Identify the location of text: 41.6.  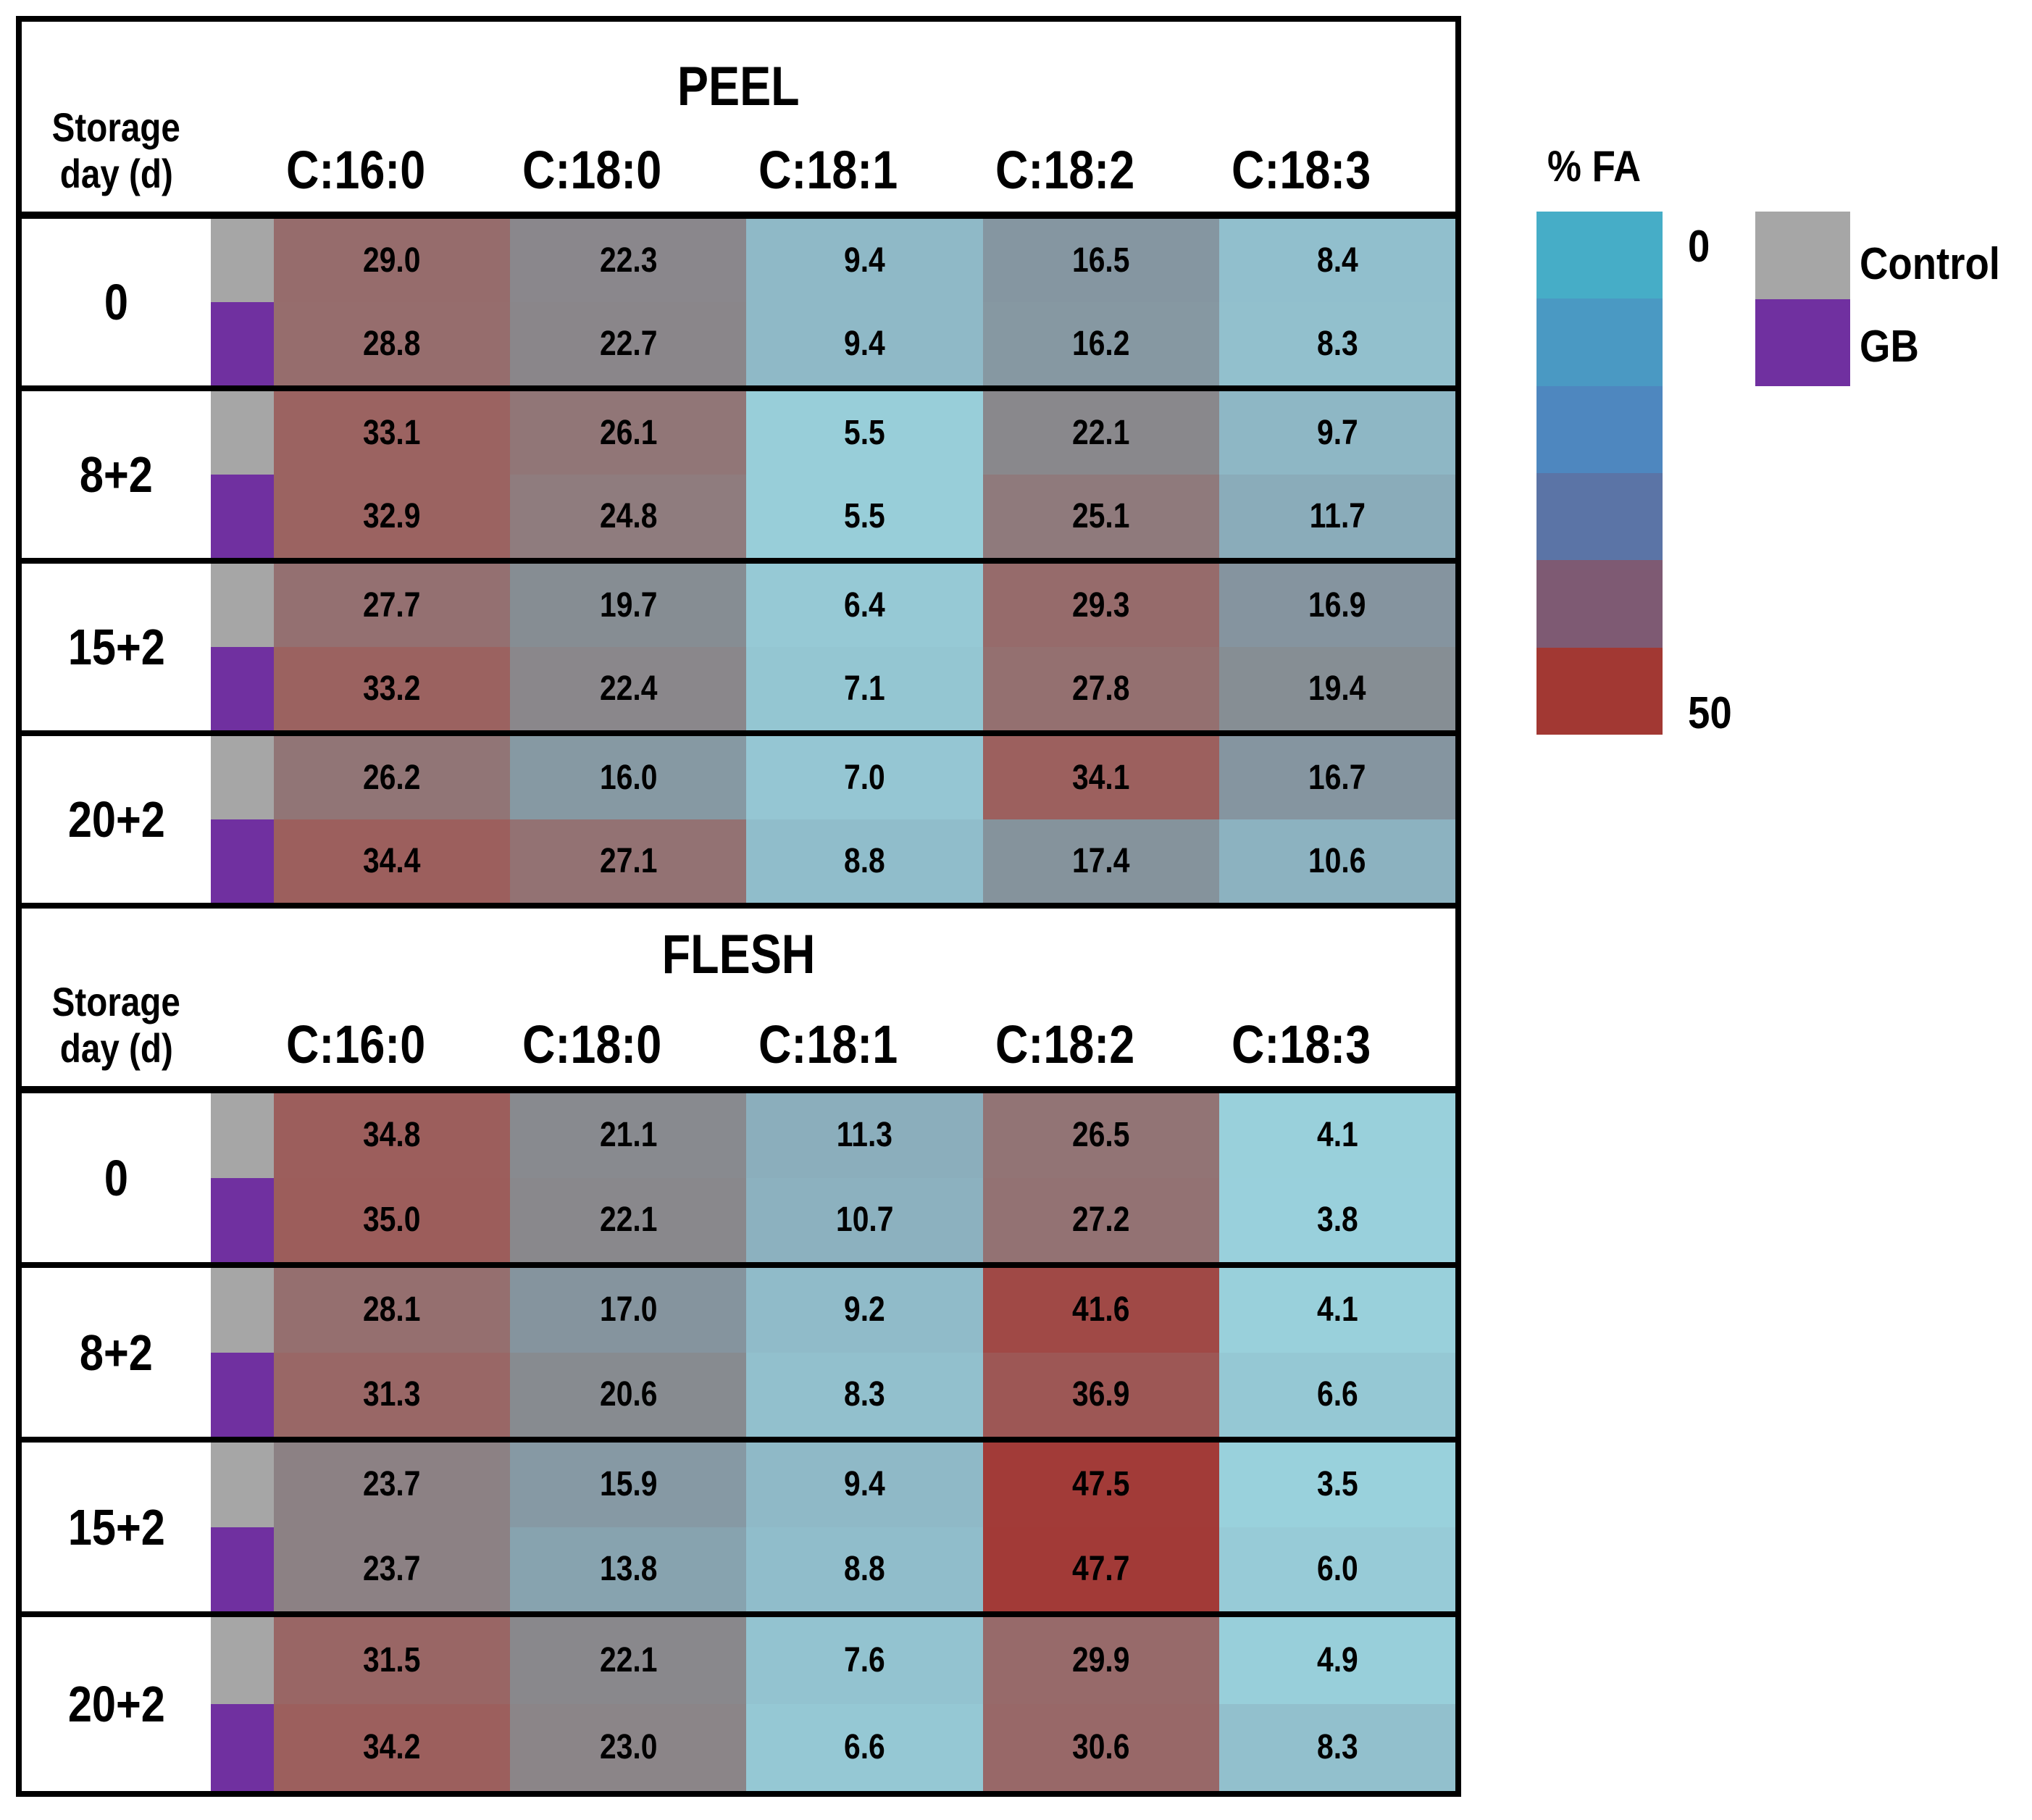
(1100, 1309).